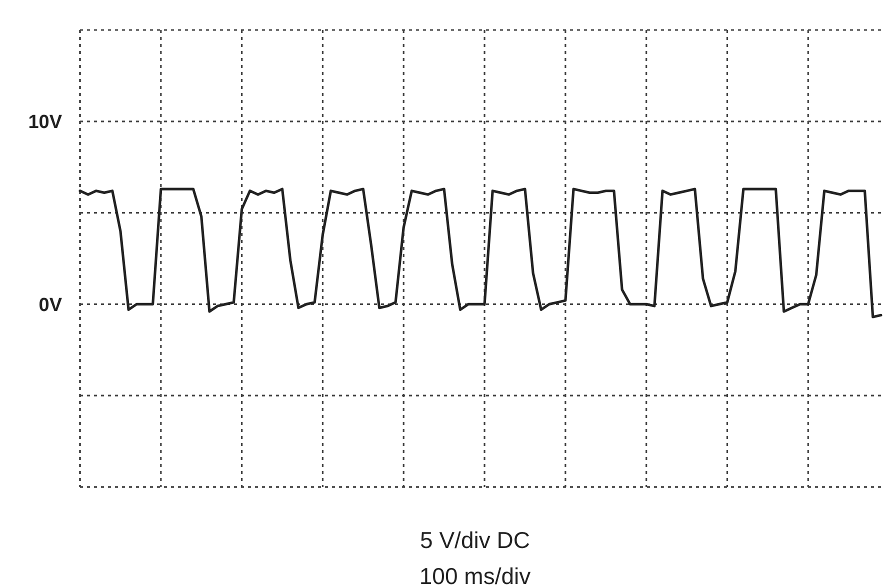 This screenshot has width=885, height=588. I want to click on y-tick-label: 0V, so click(50, 305).